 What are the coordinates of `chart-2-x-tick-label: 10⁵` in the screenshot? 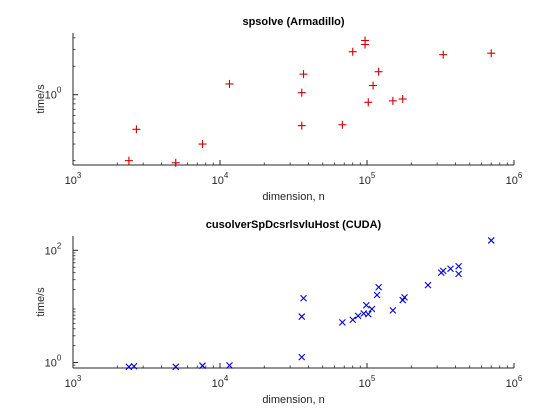 It's located at (367, 382).